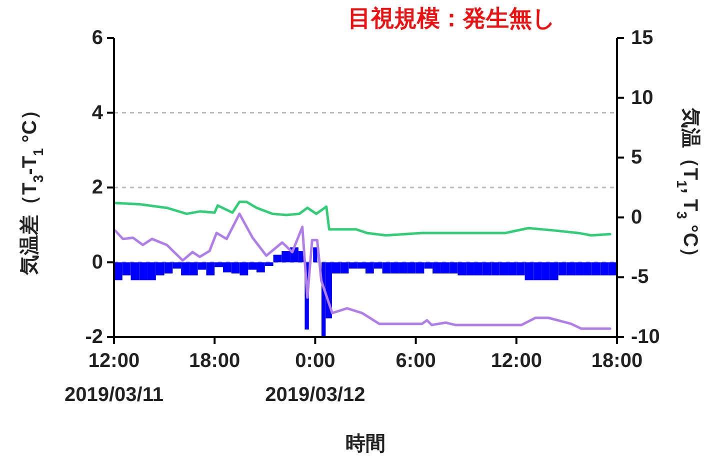 Image resolution: width=708 pixels, height=462 pixels. I want to click on y-tick-label: 4, so click(98, 113).